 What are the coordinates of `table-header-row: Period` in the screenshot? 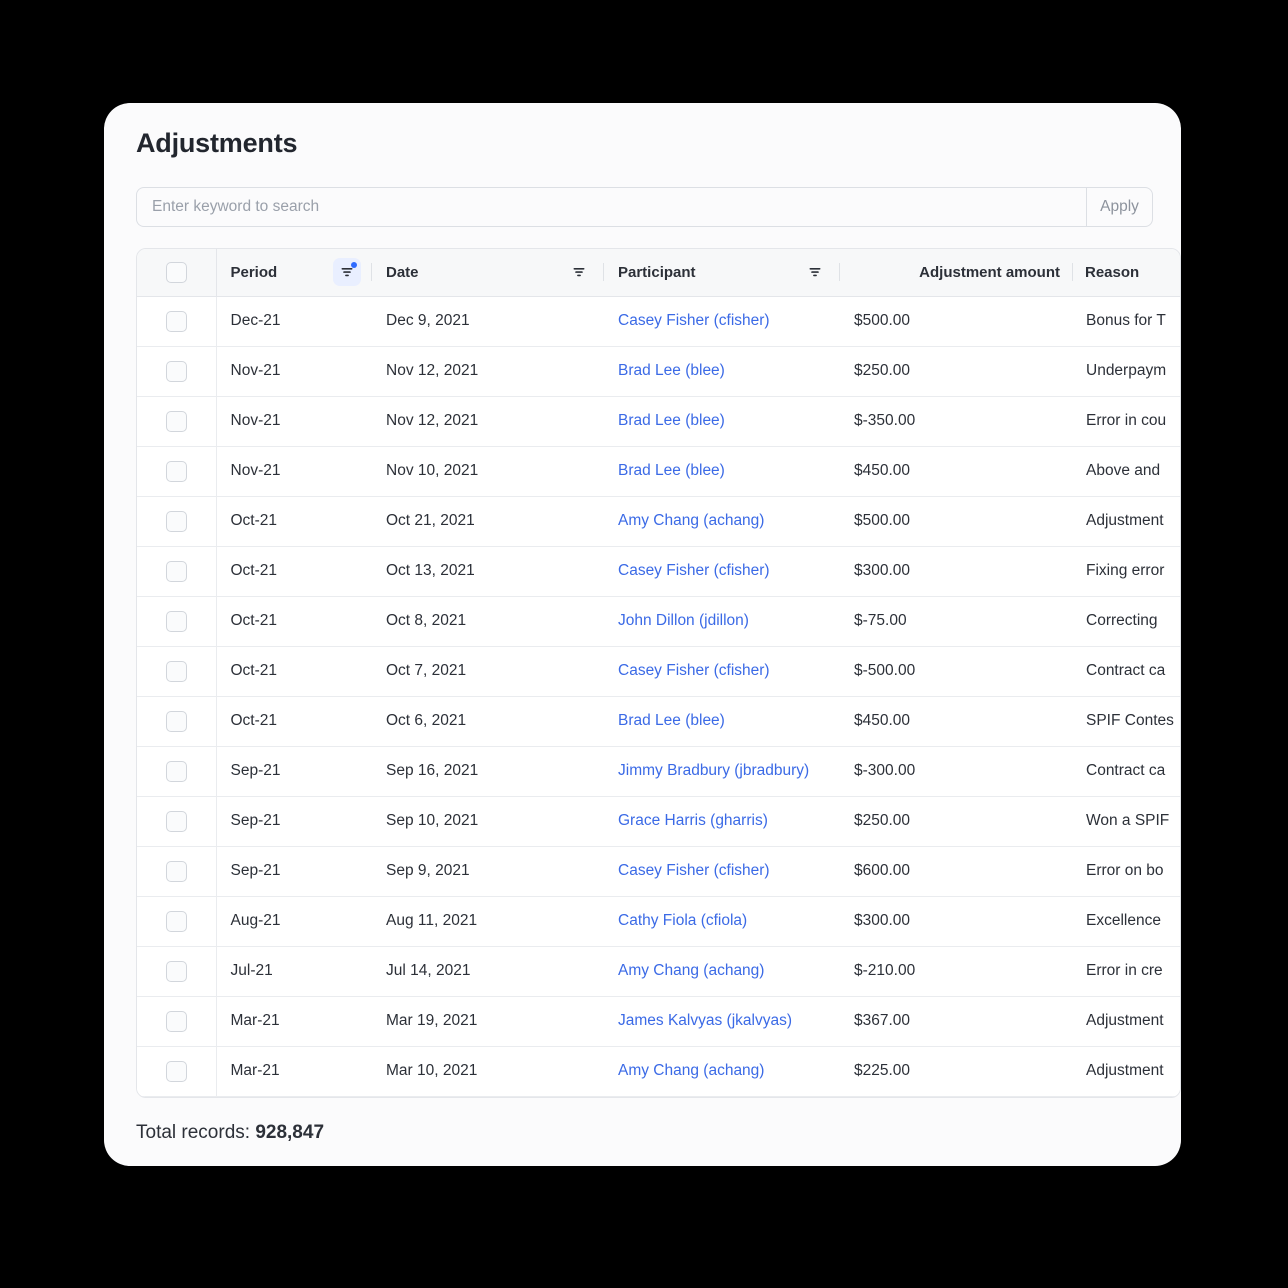 It's located at (658, 273).